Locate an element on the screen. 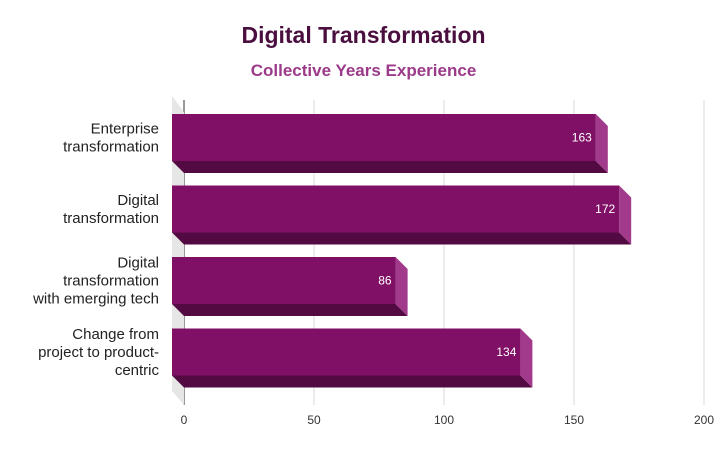 The image size is (727, 450). chart-wall is located at coordinates (178, 250).